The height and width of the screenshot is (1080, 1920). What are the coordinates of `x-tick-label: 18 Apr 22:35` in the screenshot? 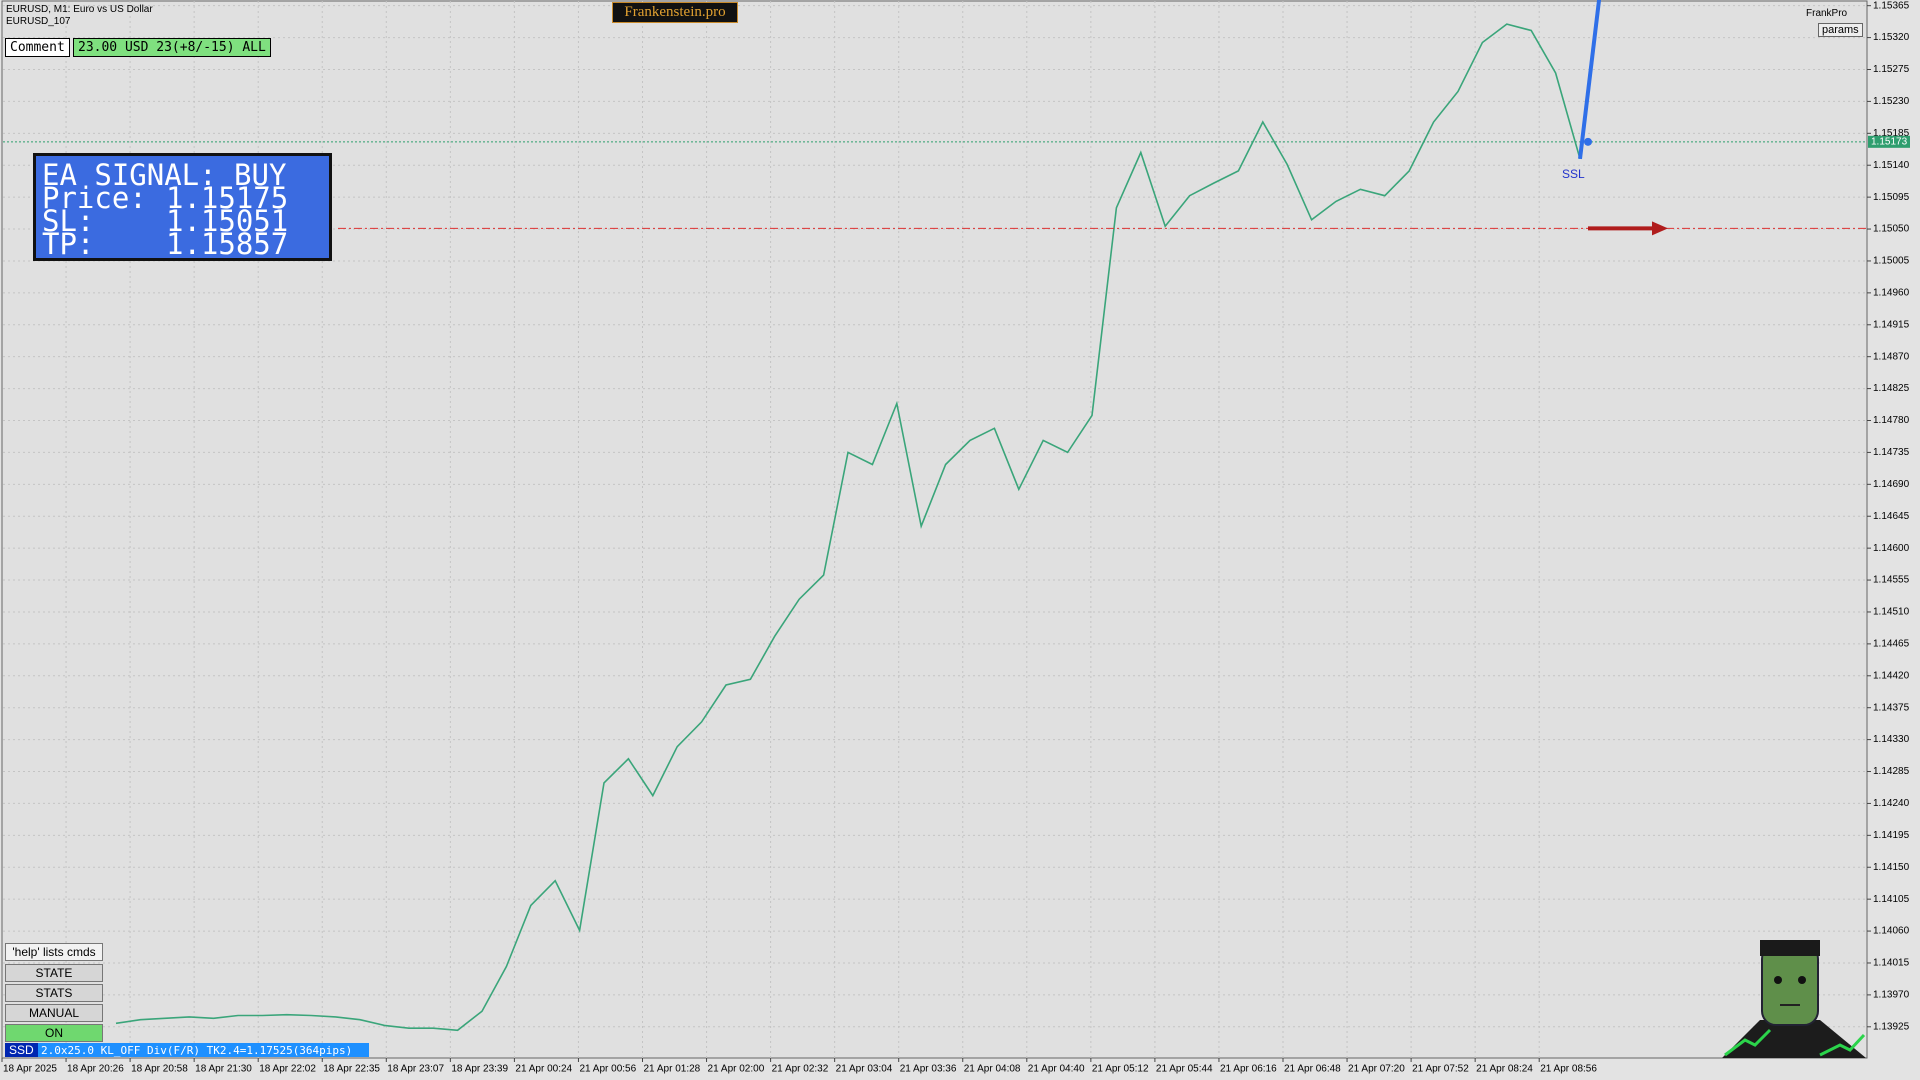 It's located at (351, 1069).